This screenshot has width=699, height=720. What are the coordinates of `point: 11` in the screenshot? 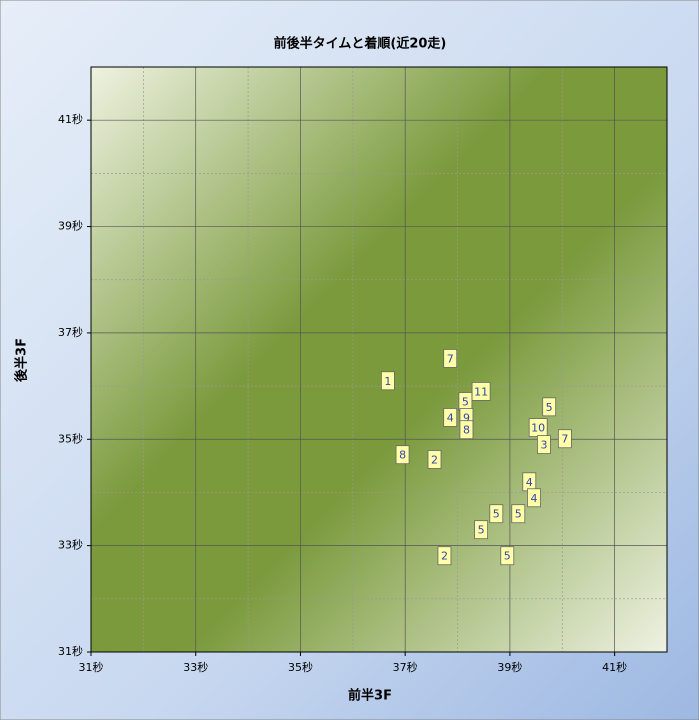 It's located at (481, 391).